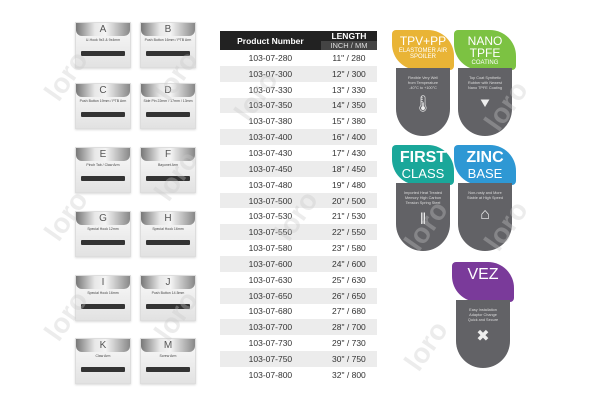 The height and width of the screenshot is (400, 600). What do you see at coordinates (349, 57) in the screenshot?
I see `length: 11" / 280` at bounding box center [349, 57].